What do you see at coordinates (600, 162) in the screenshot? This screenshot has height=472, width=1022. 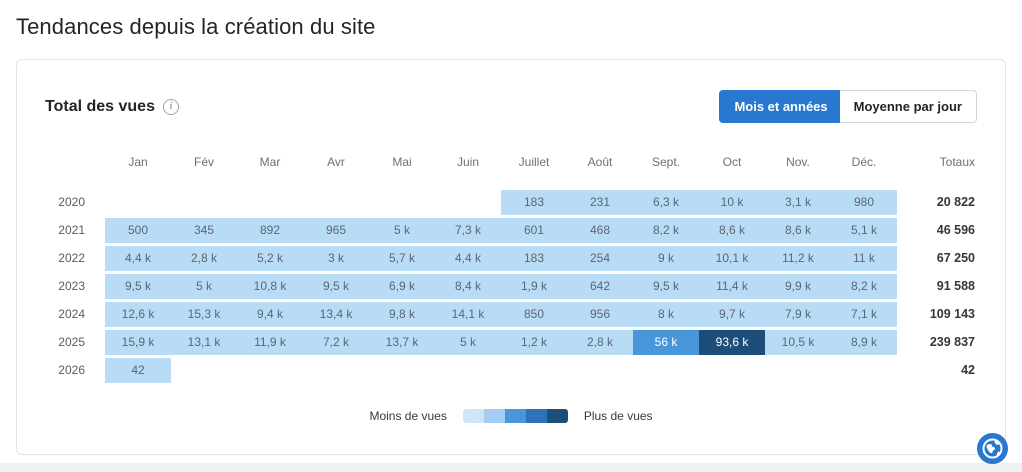 I see `month-header: Août` at bounding box center [600, 162].